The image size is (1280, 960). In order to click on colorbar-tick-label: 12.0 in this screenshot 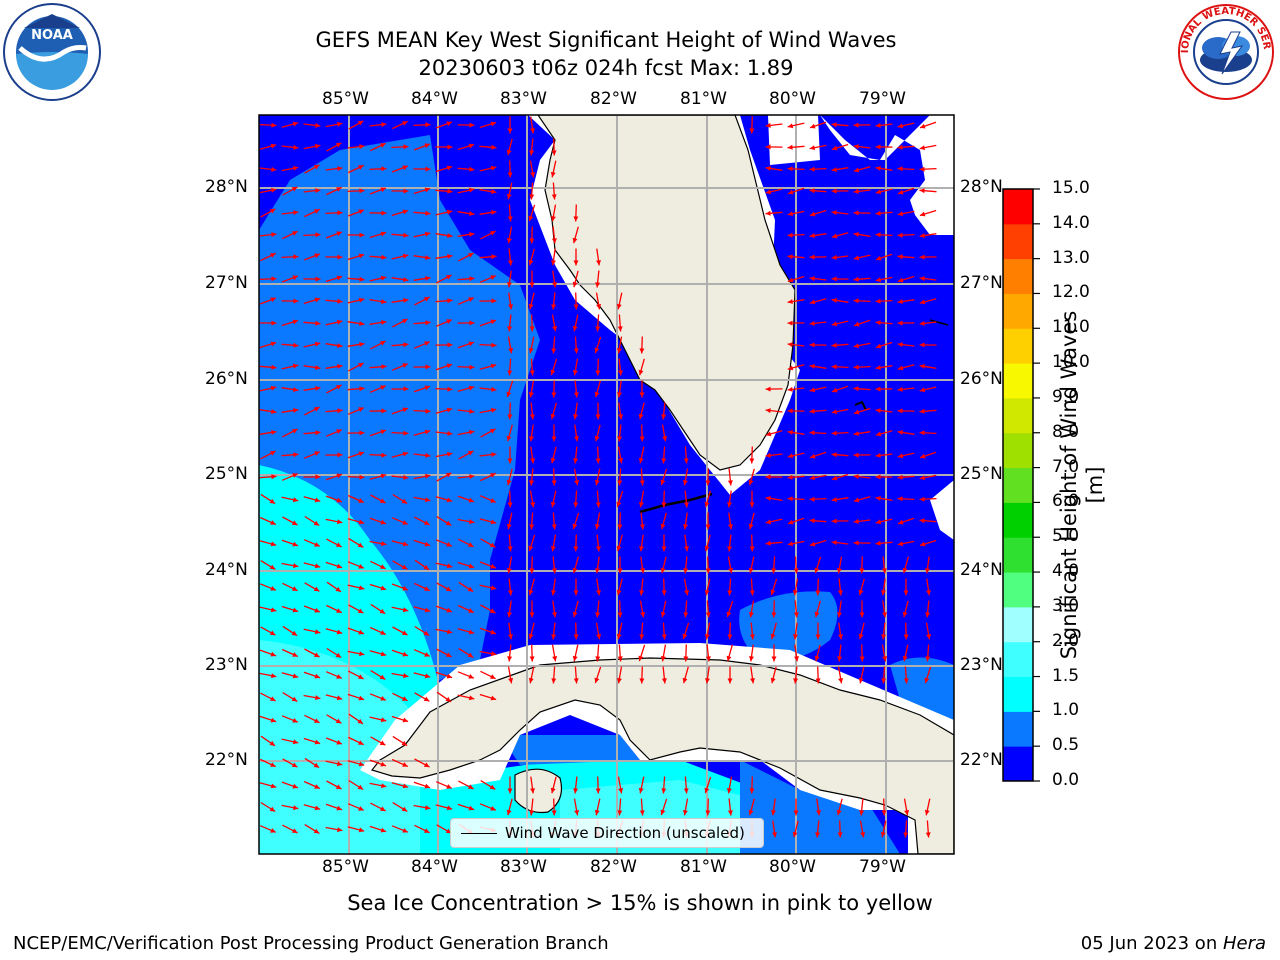, I will do `click(1071, 292)`.